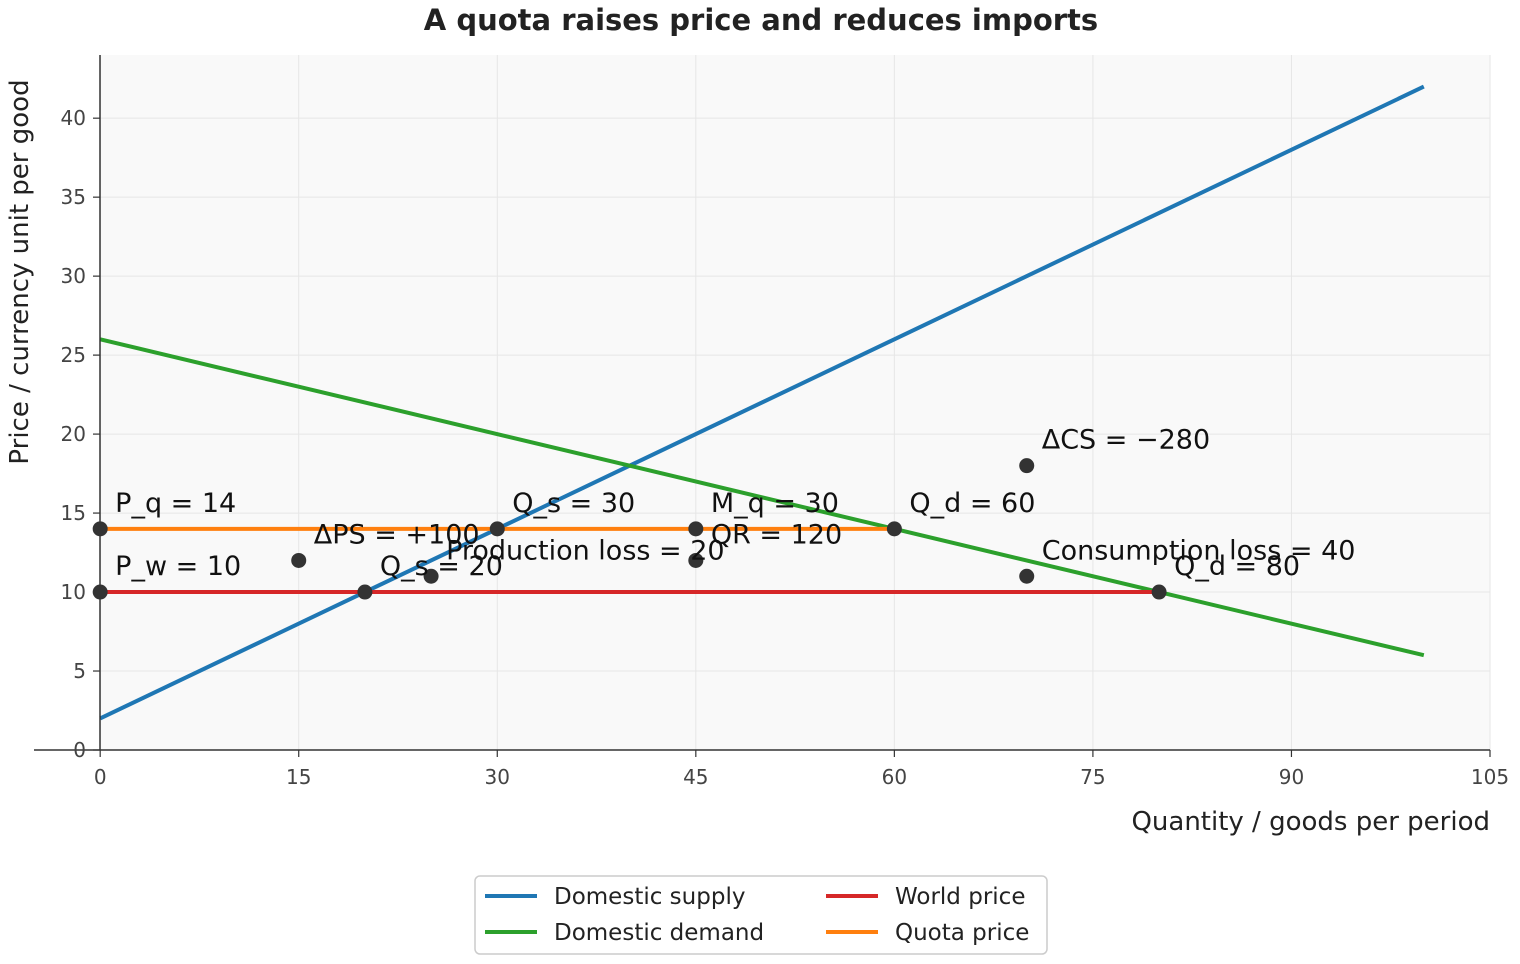 This screenshot has height=964, width=1520. What do you see at coordinates (441, 566) in the screenshot?
I see `annotation-4: Q_s = 20` at bounding box center [441, 566].